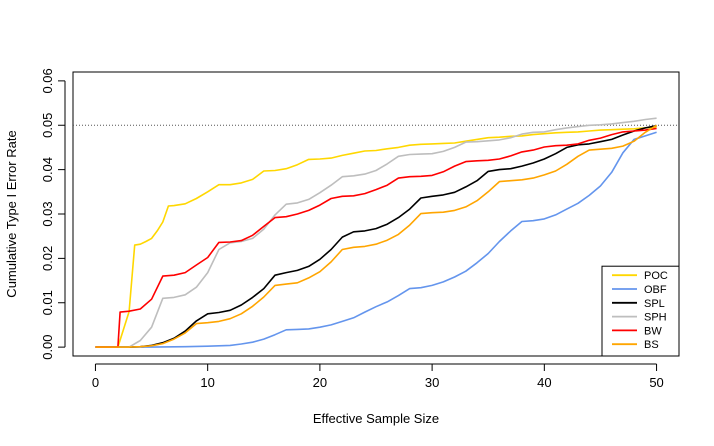  Describe the element at coordinates (47, 213) in the screenshot. I see `y-tick-label: 0.03` at that location.